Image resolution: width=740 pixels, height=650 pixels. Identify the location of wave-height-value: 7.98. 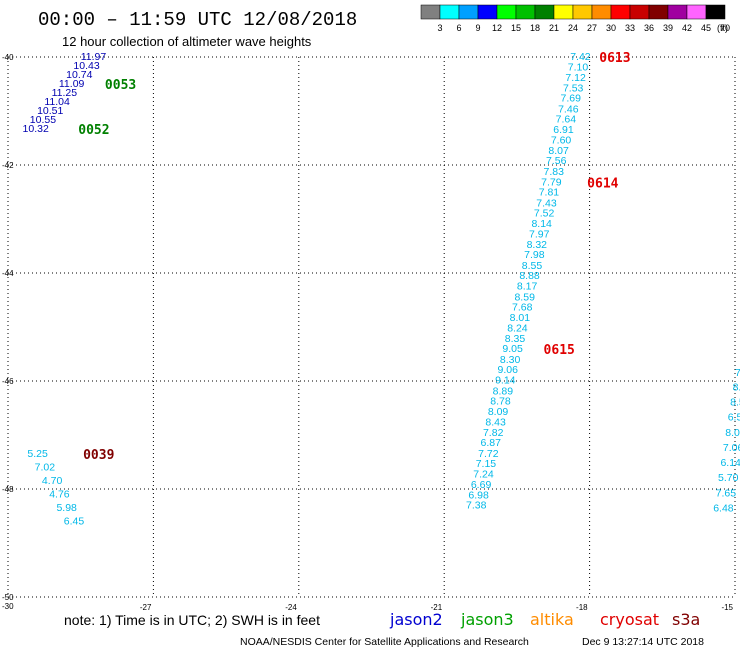
(534, 255).